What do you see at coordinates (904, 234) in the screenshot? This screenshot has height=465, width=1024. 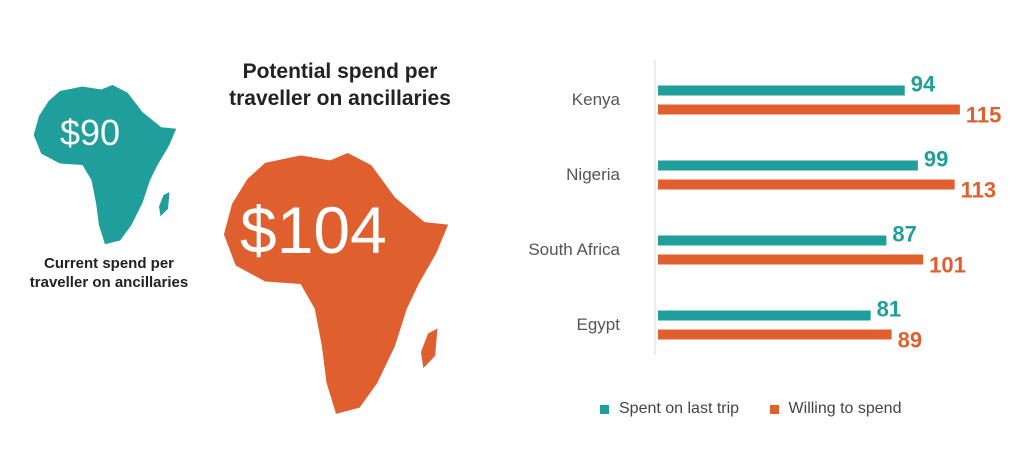 I see `value-label-spent: 87` at bounding box center [904, 234].